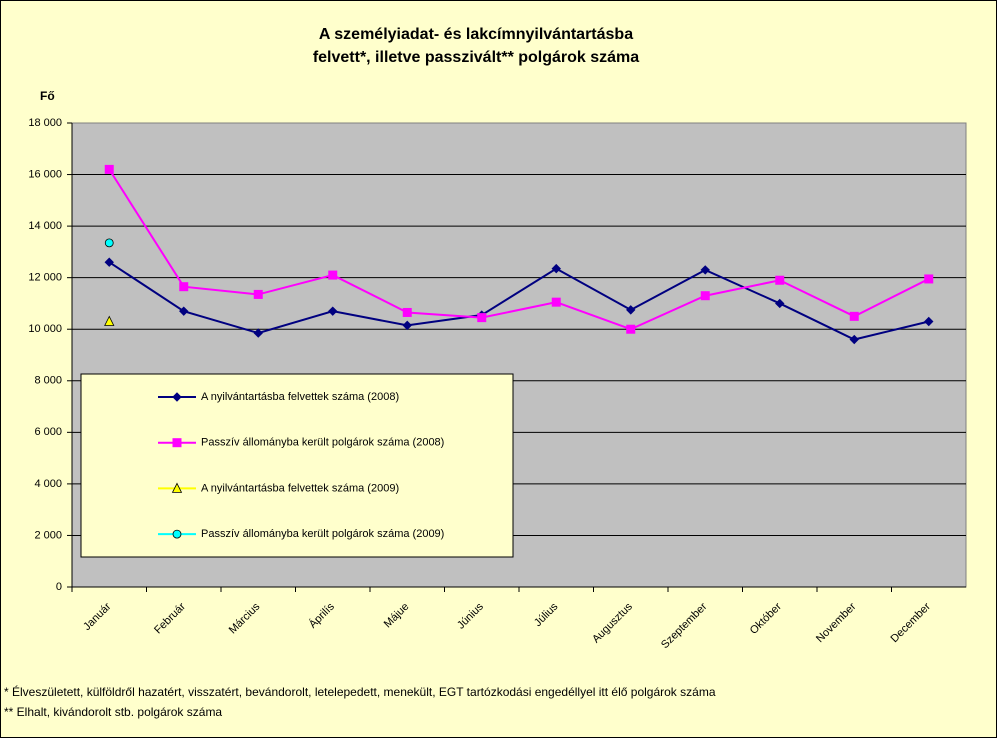 The image size is (997, 738). I want to click on legend-label: A nyilvántartásba felvettek száma (2008), so click(300, 397).